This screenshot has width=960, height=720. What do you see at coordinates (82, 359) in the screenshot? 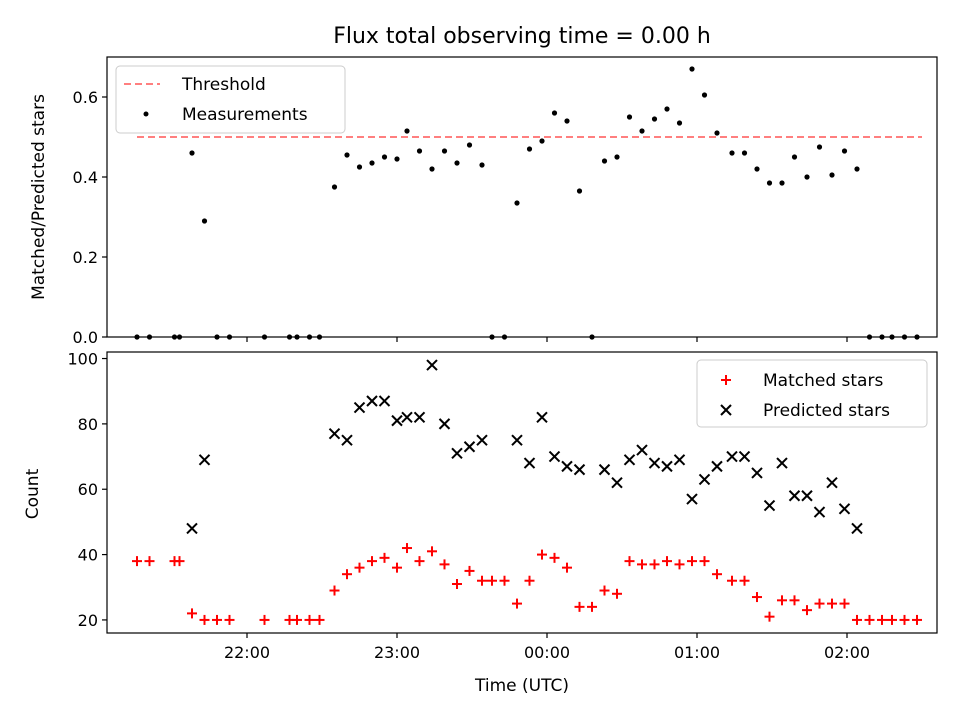
I see `bottom-y-tick-label: 100` at bounding box center [82, 359].